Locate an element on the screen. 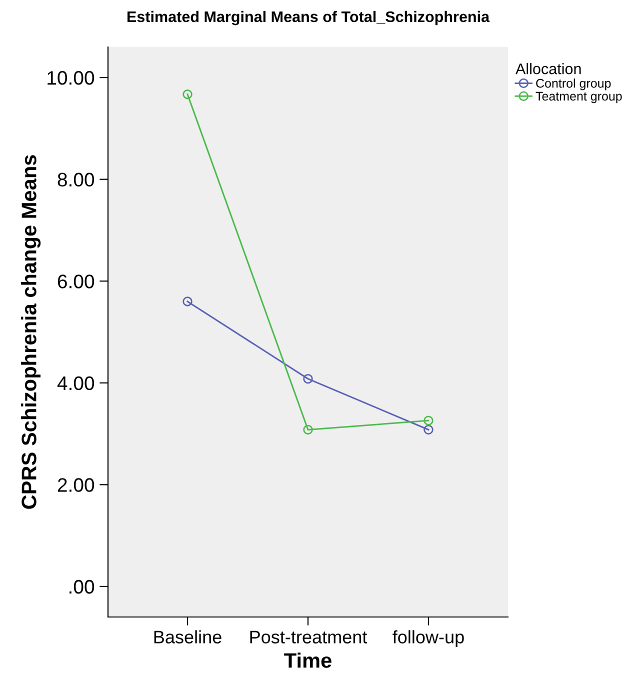 Image resolution: width=640 pixels, height=692 pixels. y-tick-label: .00 is located at coordinates (82, 587).